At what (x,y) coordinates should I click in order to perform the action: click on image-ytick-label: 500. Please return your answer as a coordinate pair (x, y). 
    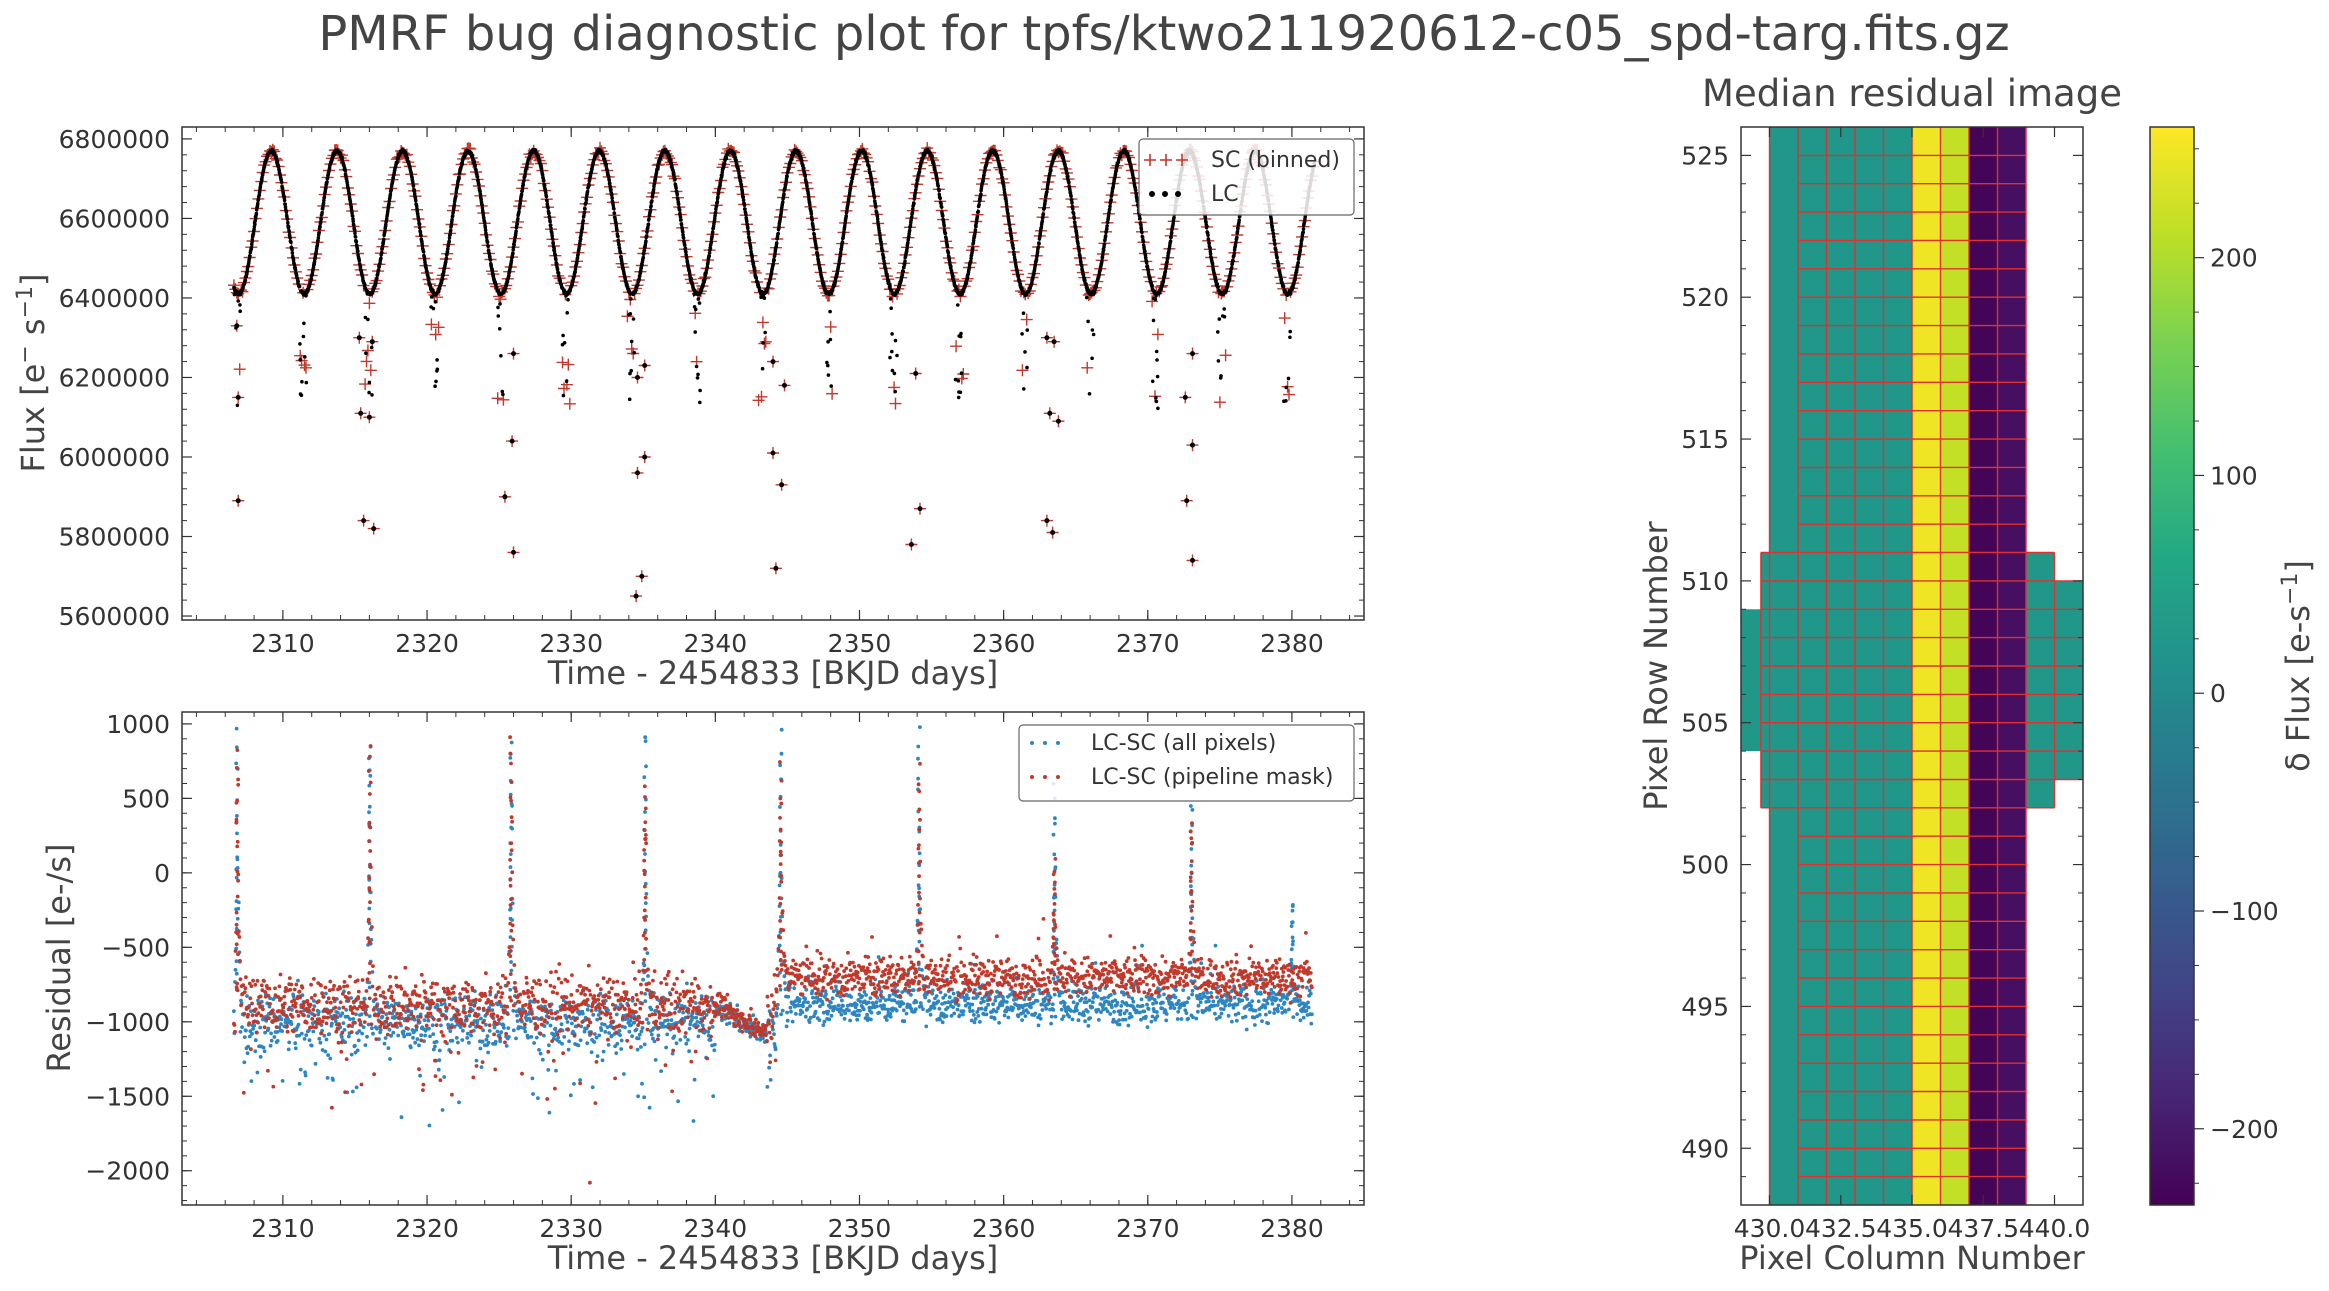
    Looking at the image, I should click on (1705, 865).